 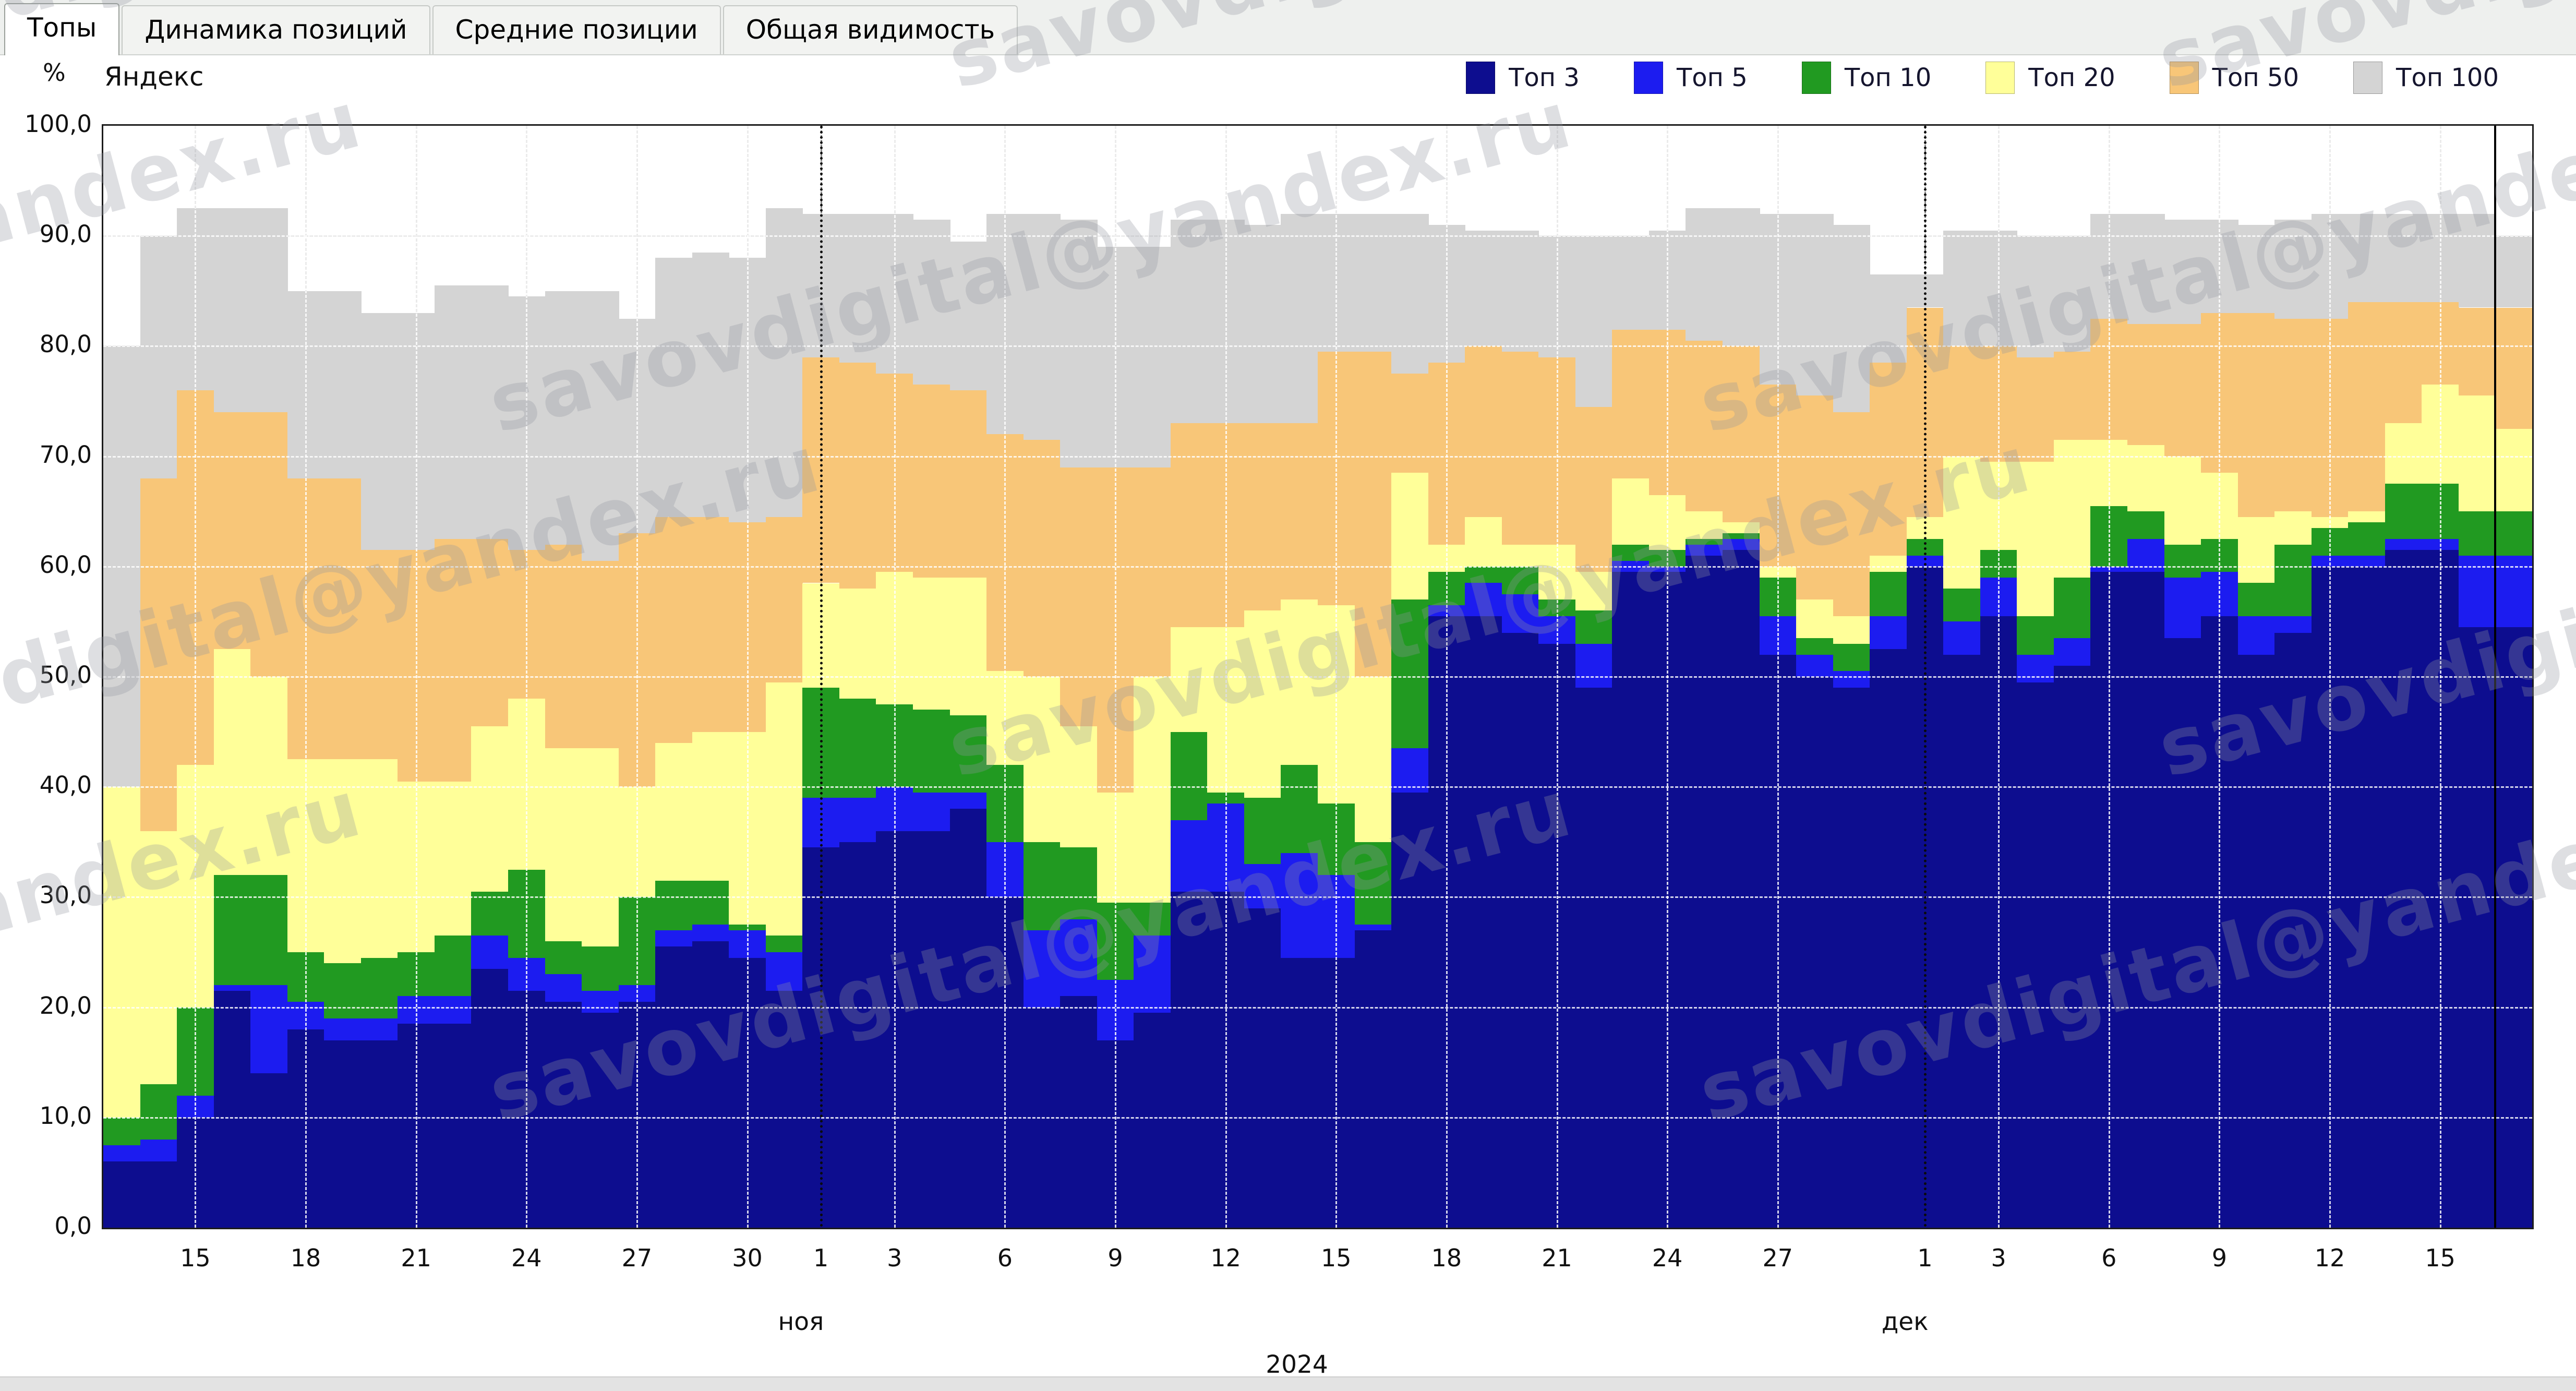 I want to click on tab-общая-видимость: Общая видимость, so click(x=870, y=30).